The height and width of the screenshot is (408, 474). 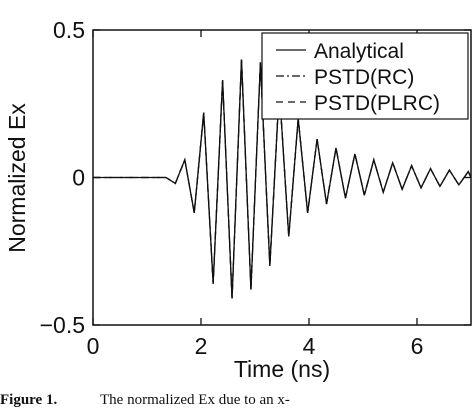 What do you see at coordinates (93, 346) in the screenshot?
I see `x-tick-label: 0` at bounding box center [93, 346].